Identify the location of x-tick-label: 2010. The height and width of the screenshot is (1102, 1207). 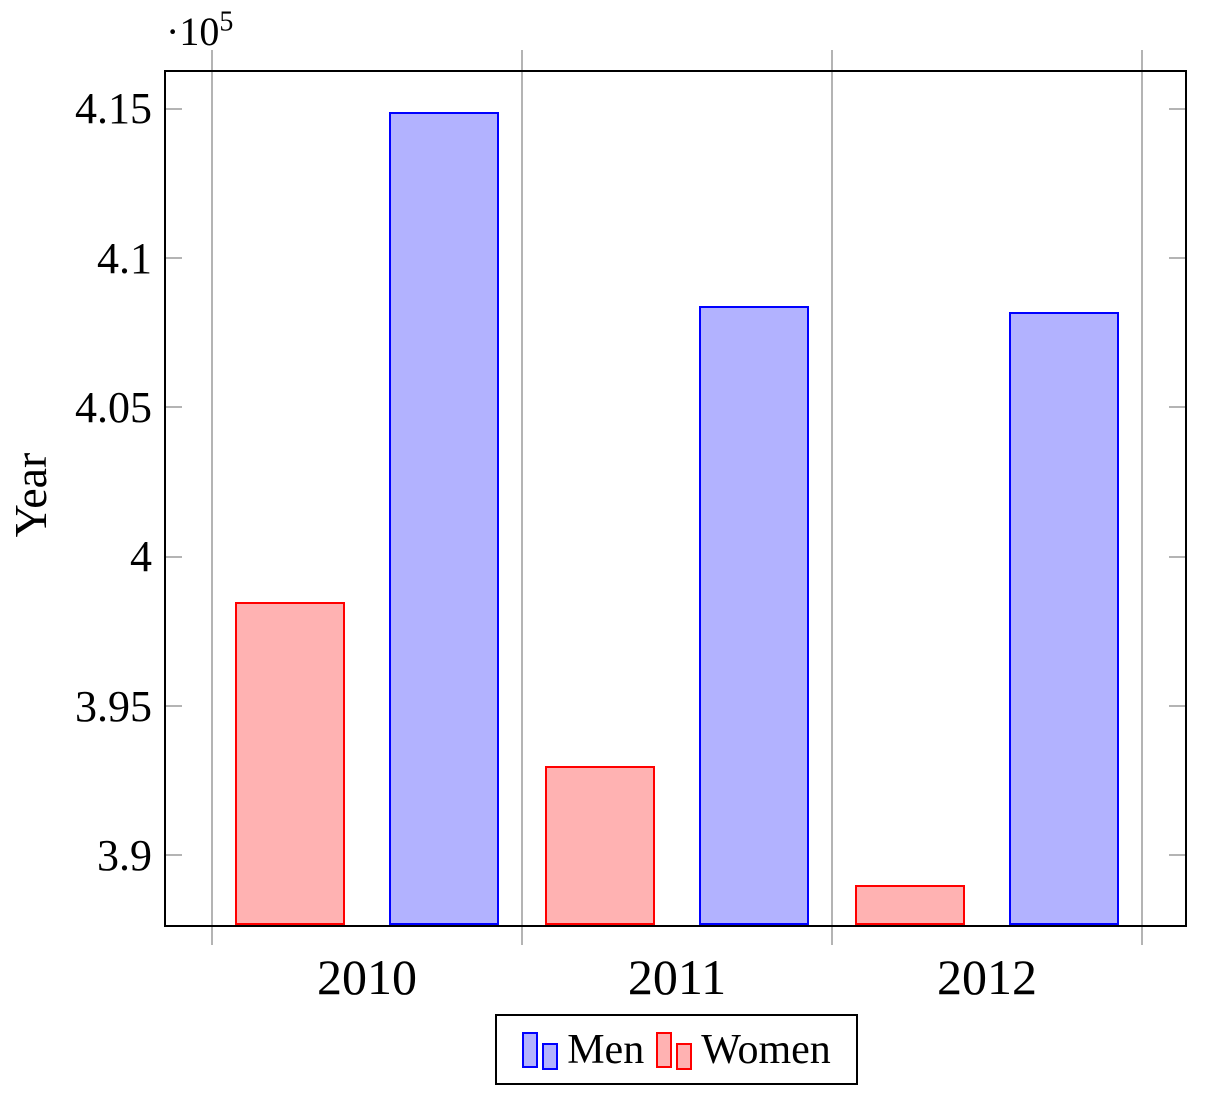
(367, 977).